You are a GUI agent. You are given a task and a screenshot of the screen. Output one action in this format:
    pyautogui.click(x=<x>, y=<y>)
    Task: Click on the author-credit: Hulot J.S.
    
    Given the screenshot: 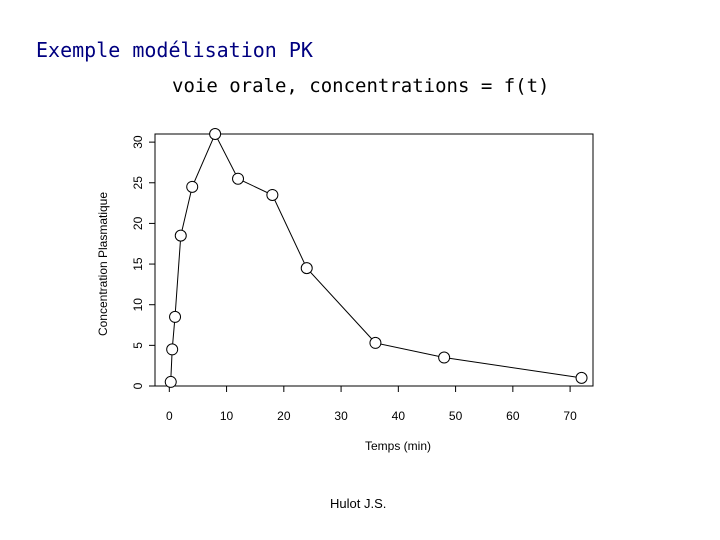 What is the action you would take?
    pyautogui.click(x=358, y=503)
    